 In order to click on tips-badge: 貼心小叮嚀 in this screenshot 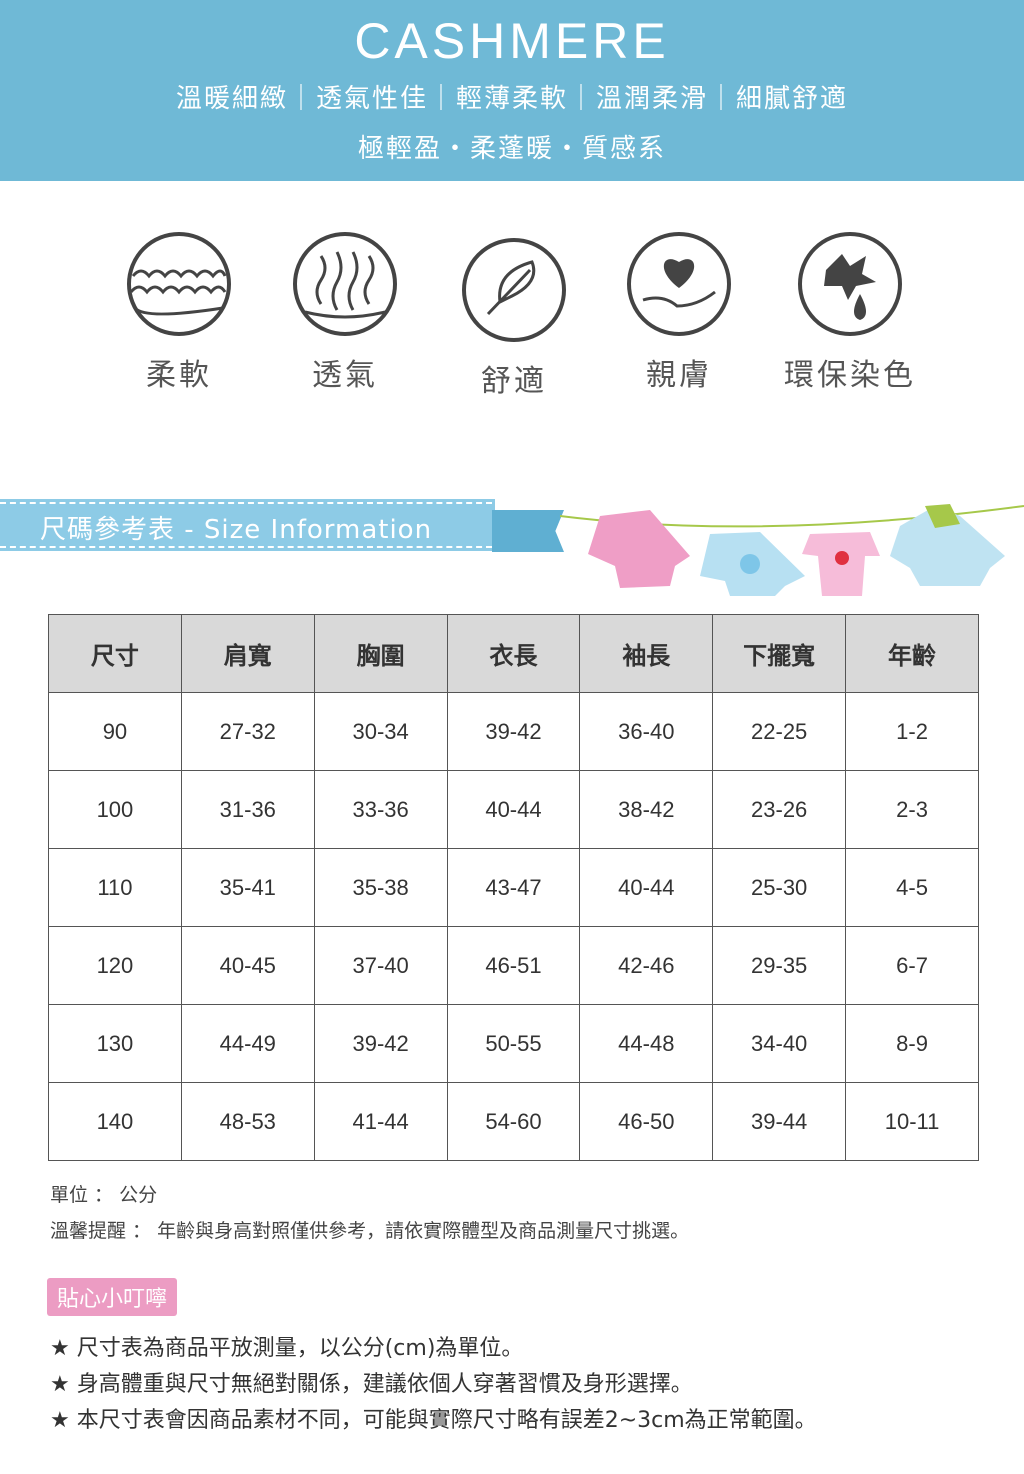, I will do `click(112, 1297)`.